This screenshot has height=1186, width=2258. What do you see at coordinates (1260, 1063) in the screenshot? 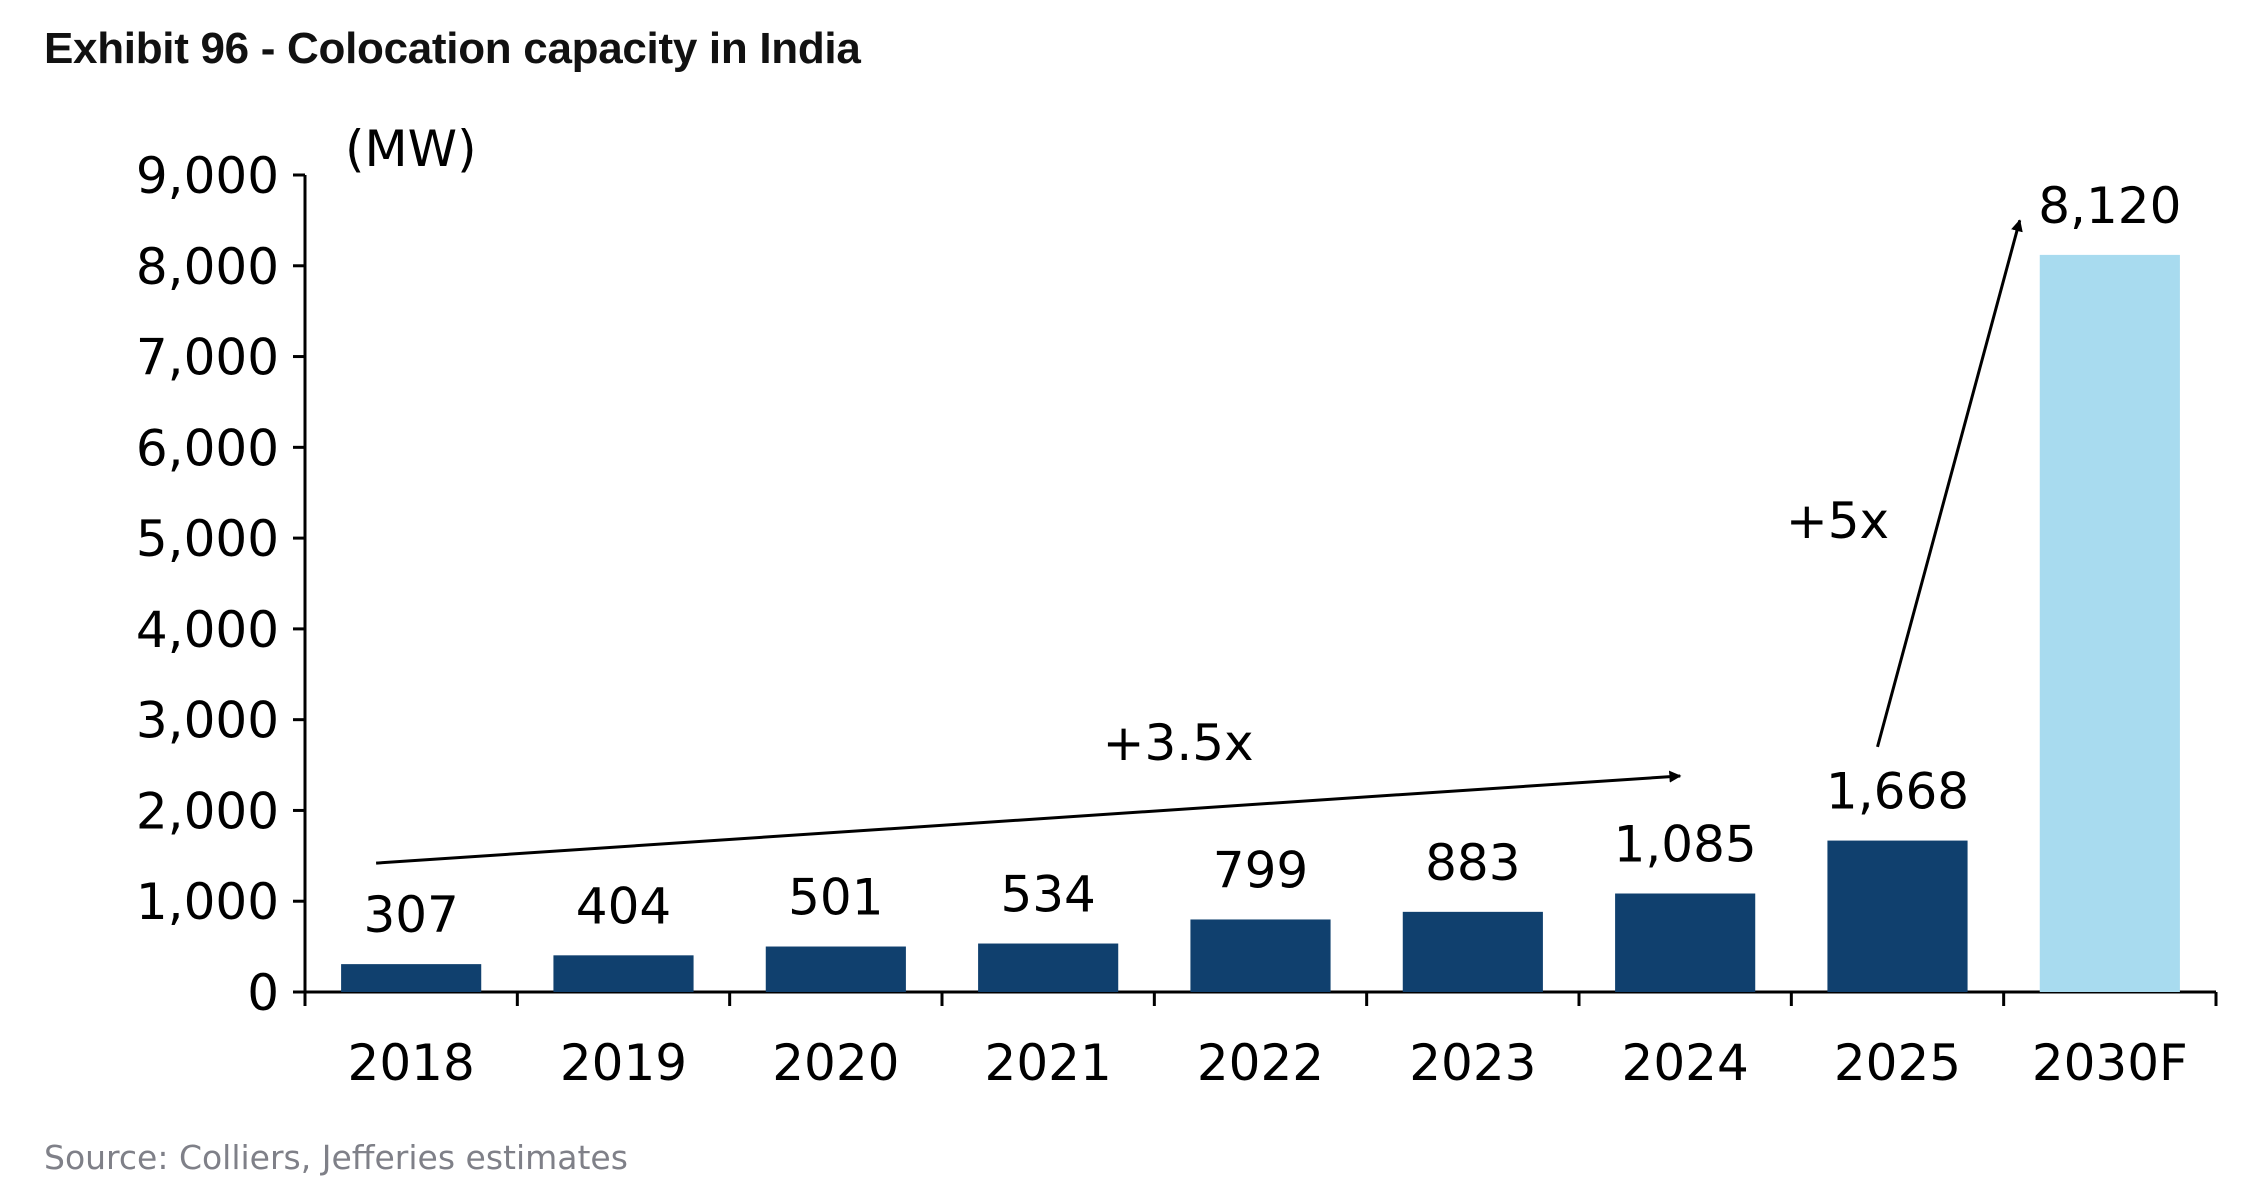
I see `x-tick-label: 2022` at bounding box center [1260, 1063].